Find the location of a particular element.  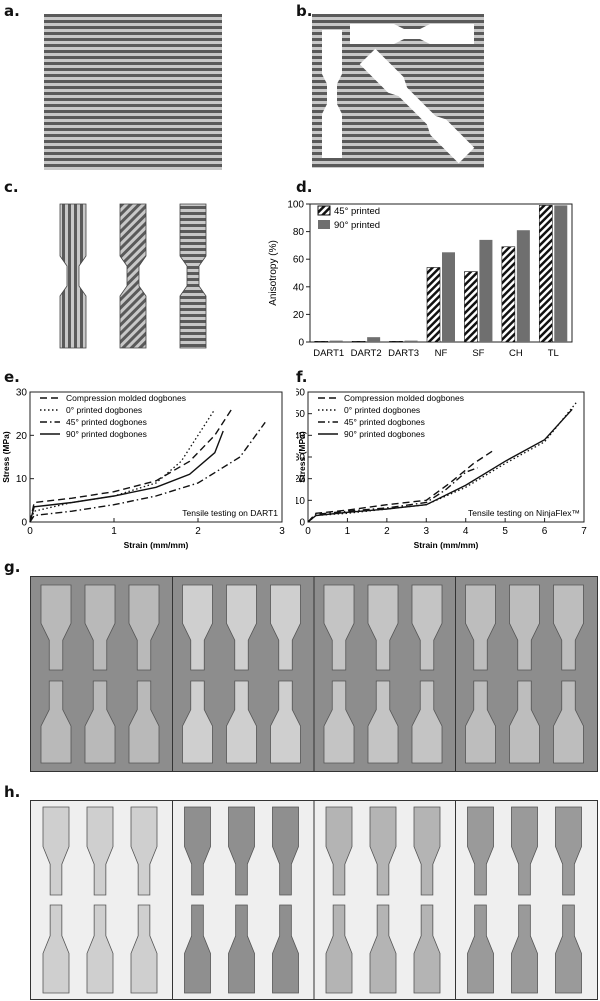

y-tick-label: 30 is located at coordinates (22, 393).